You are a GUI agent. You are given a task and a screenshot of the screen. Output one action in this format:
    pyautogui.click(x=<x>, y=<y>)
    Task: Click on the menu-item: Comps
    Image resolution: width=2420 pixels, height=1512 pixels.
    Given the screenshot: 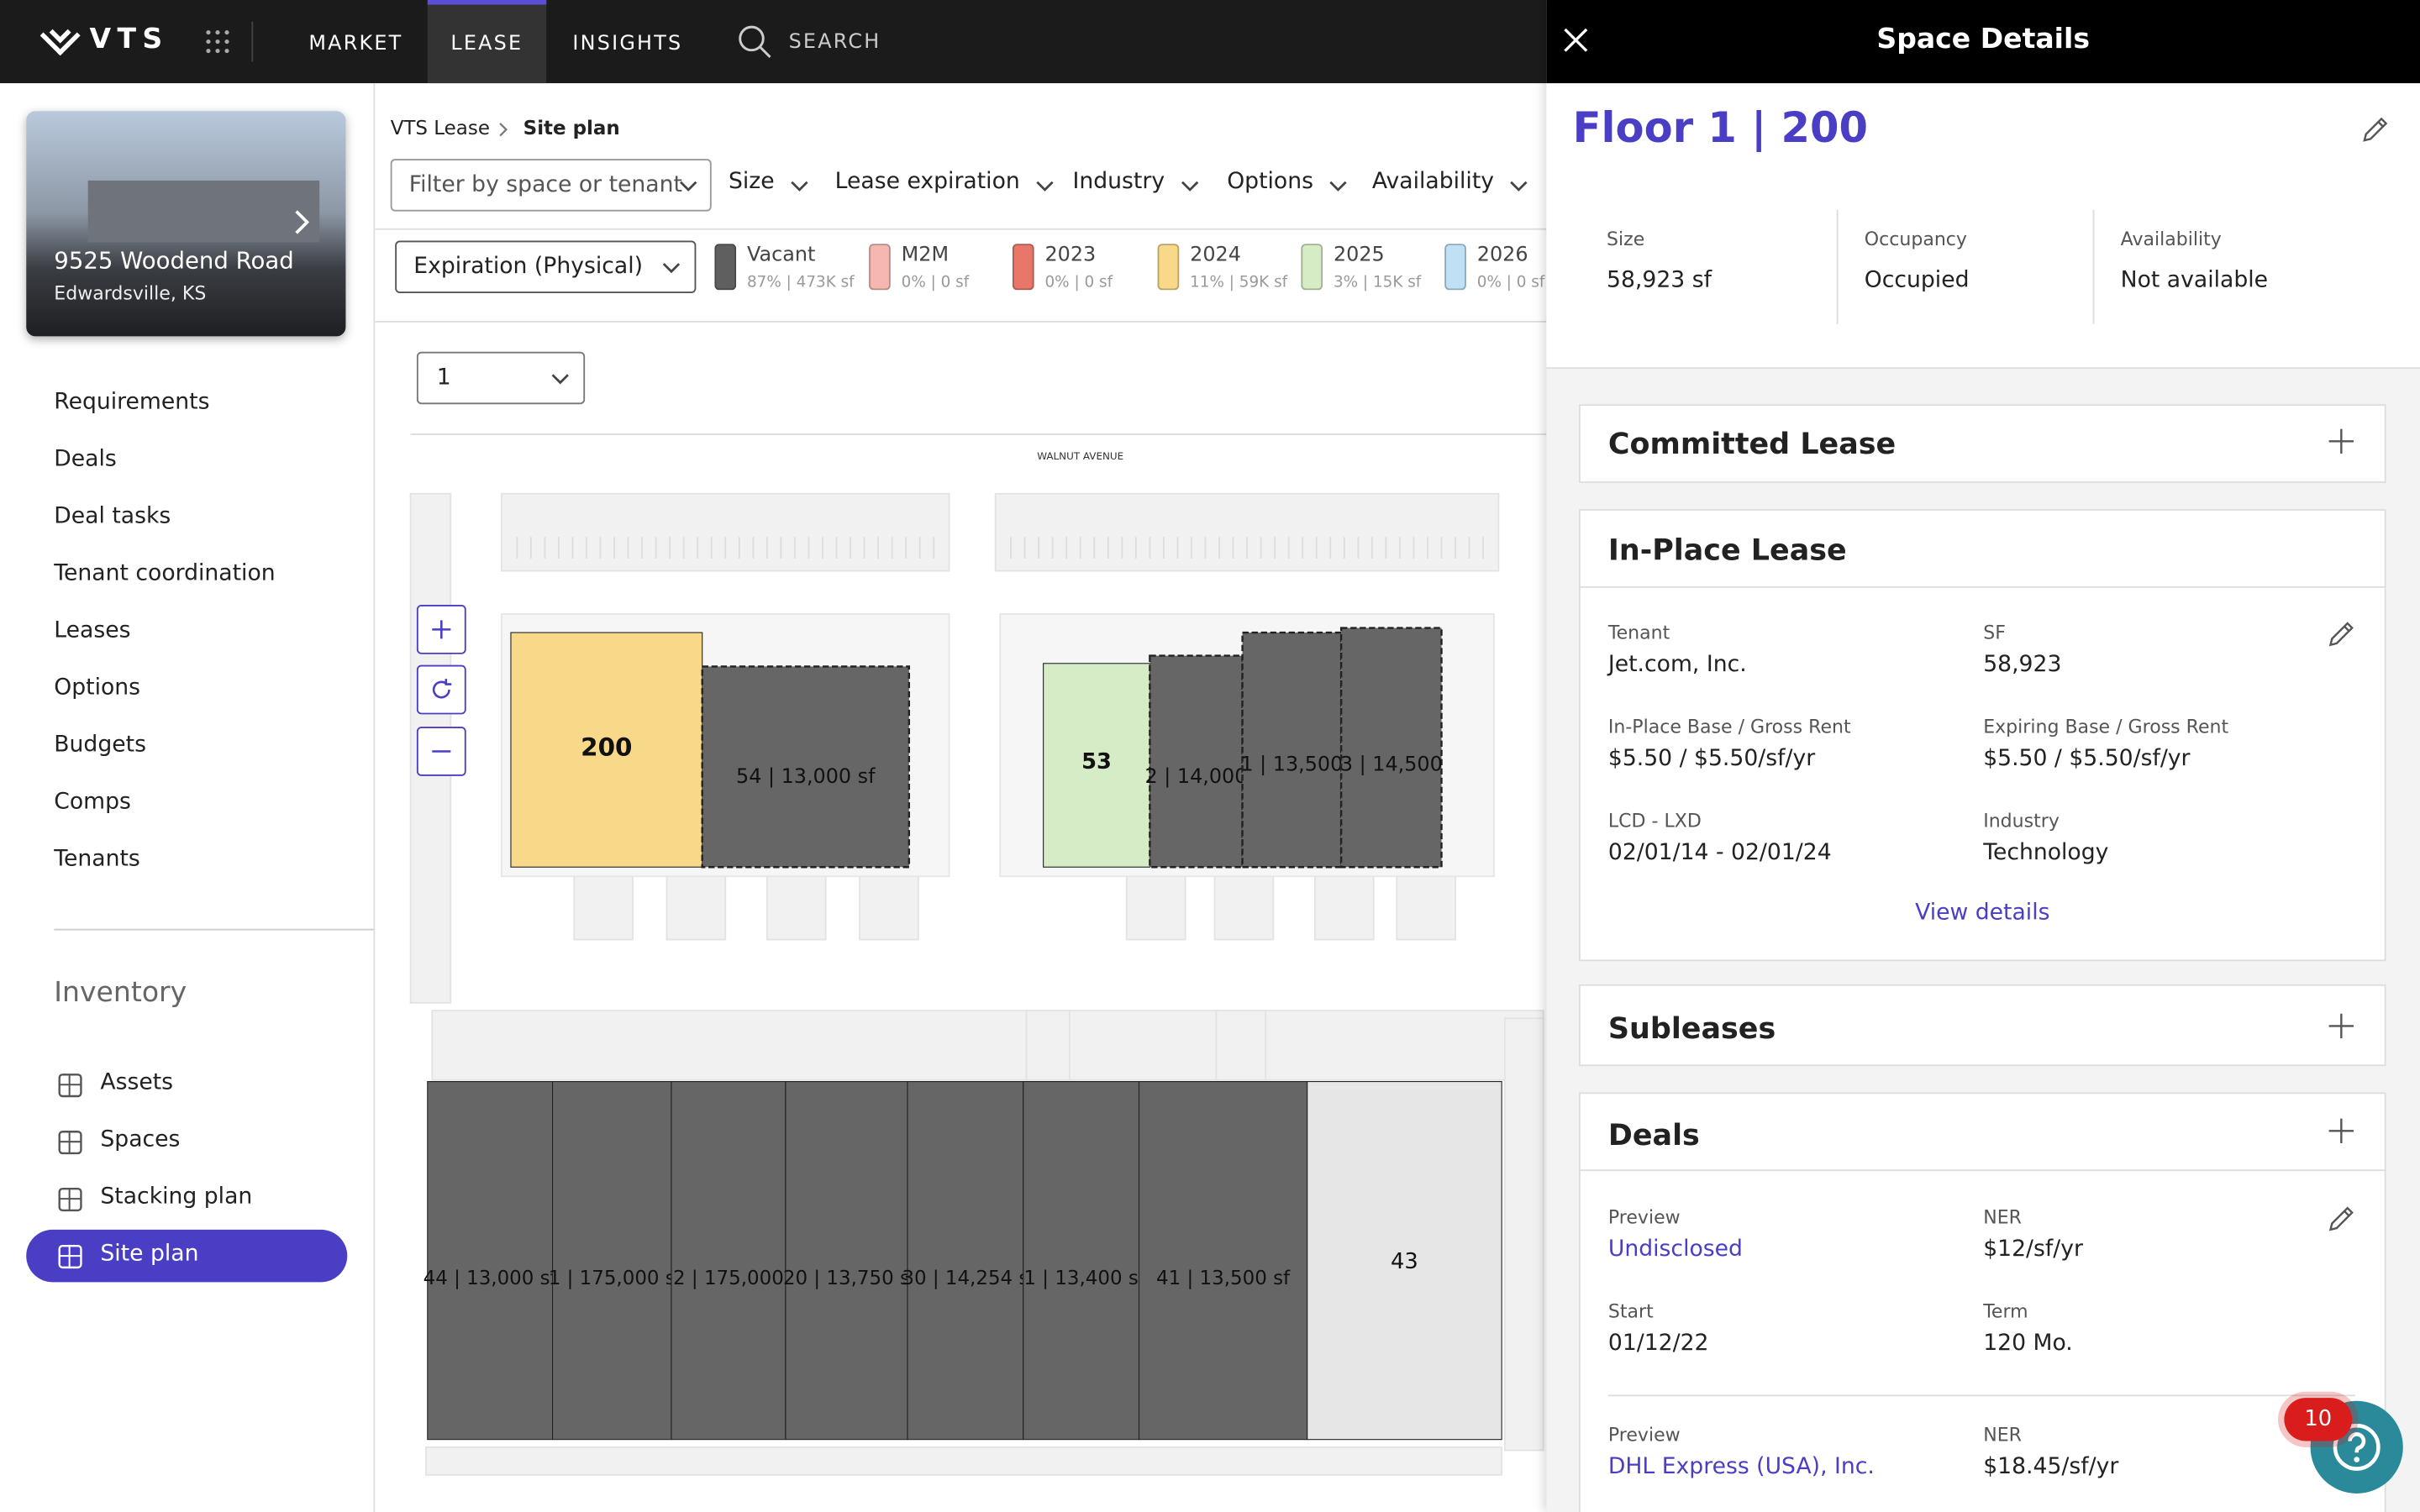 What is the action you would take?
    pyautogui.click(x=92, y=802)
    